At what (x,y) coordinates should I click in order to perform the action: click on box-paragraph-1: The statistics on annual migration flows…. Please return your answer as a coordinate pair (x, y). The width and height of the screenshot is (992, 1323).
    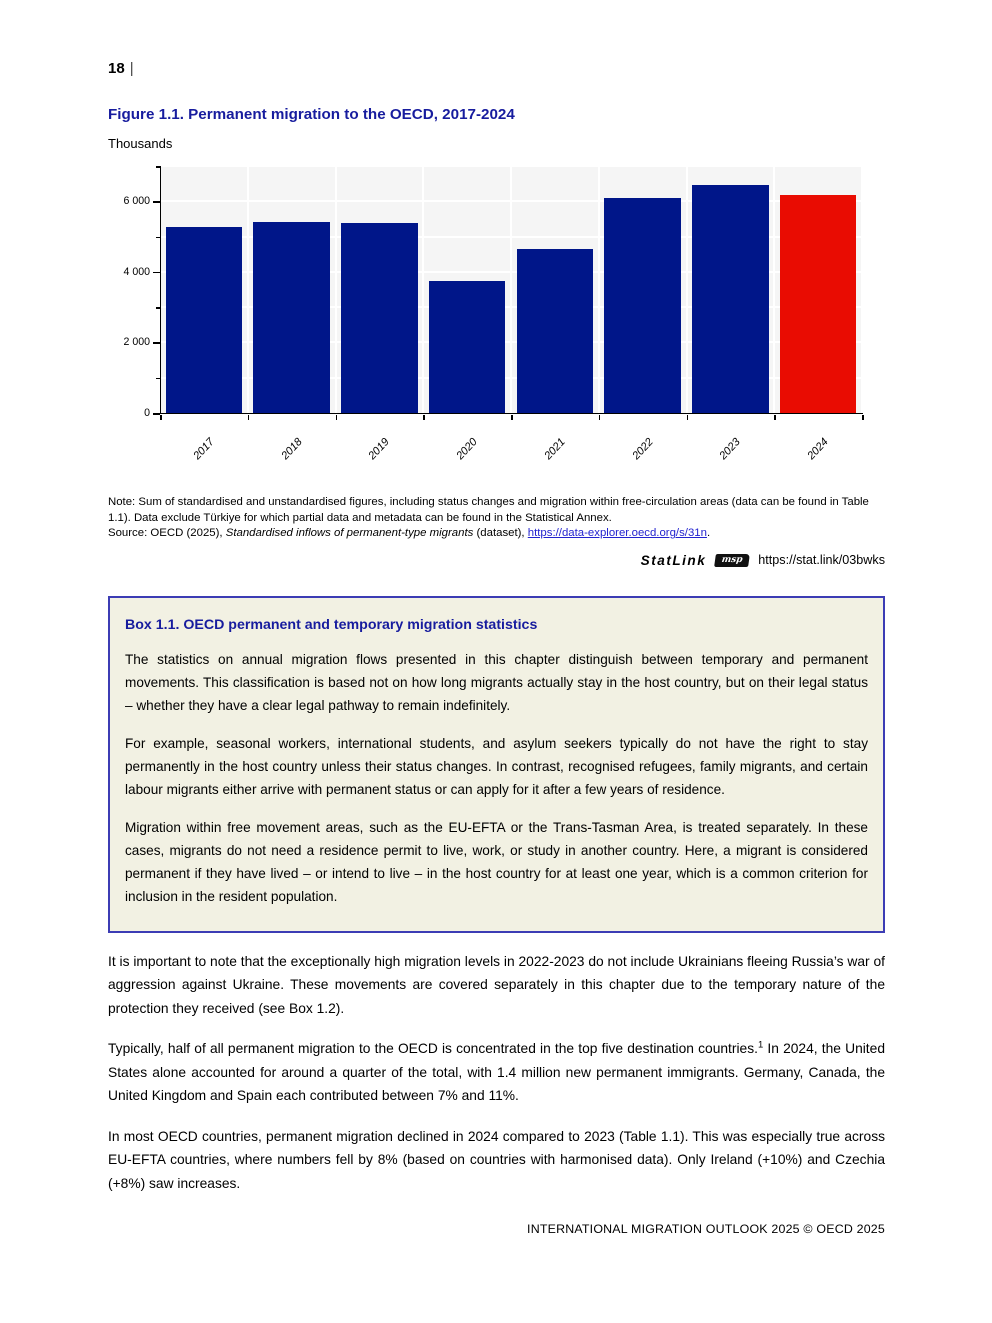
    Looking at the image, I should click on (496, 682).